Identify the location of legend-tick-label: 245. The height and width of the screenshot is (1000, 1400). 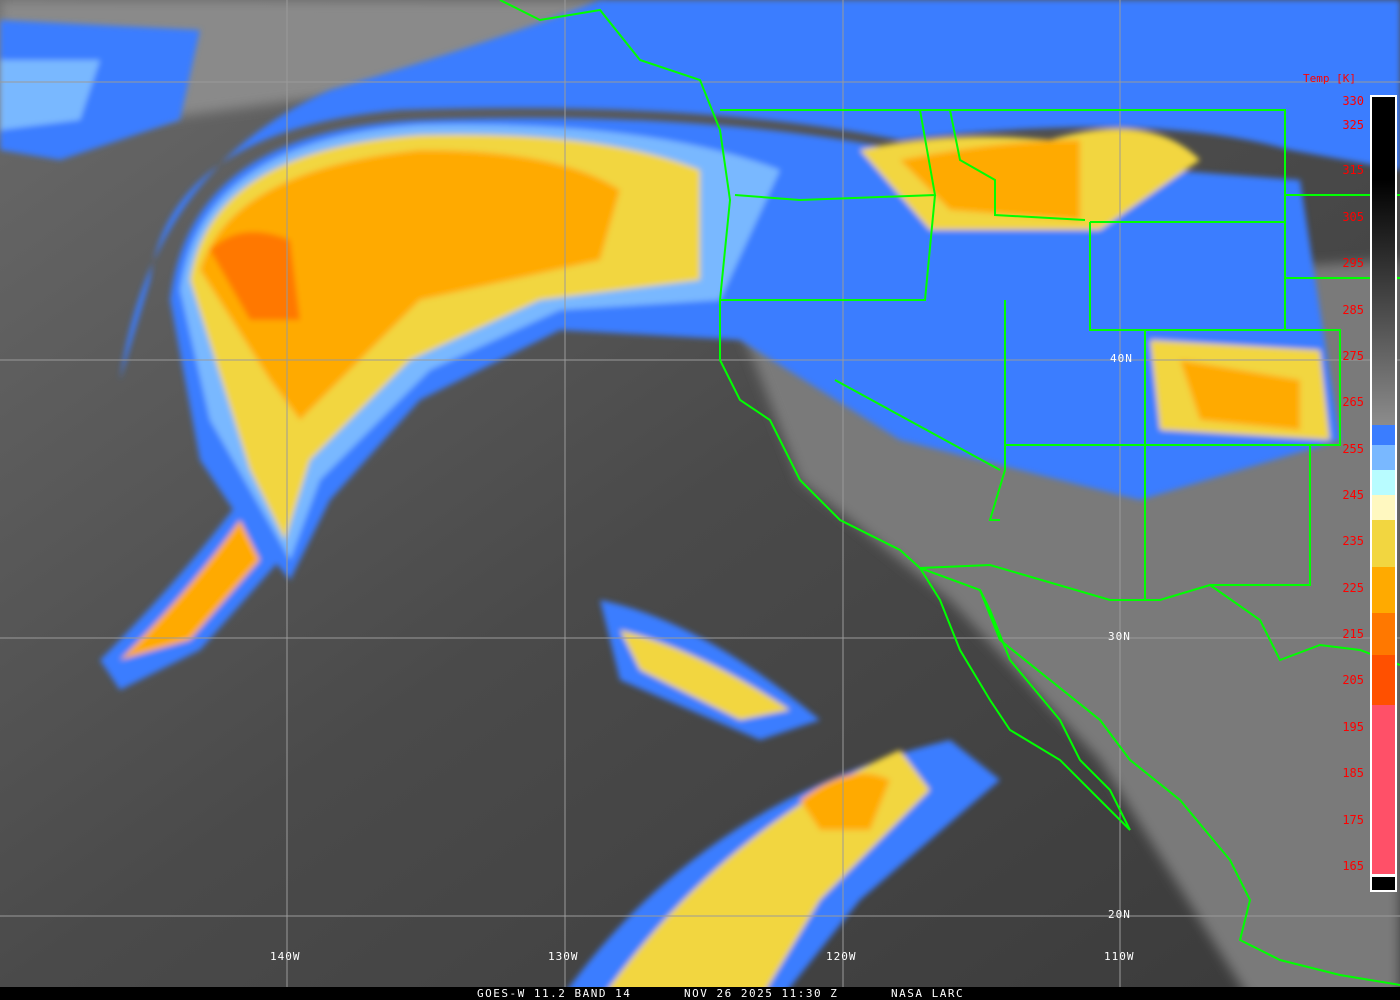
(1353, 495).